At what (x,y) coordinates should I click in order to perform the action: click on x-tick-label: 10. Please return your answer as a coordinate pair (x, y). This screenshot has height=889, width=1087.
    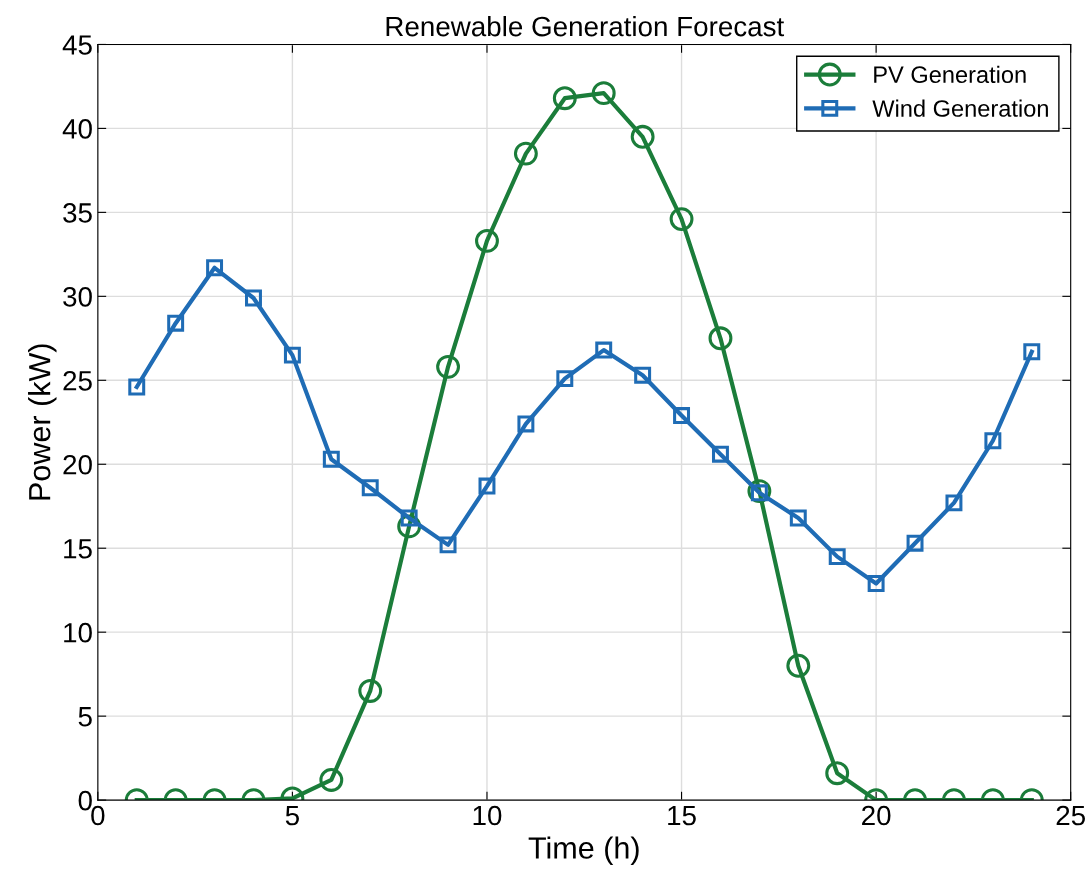
    Looking at the image, I should click on (487, 815).